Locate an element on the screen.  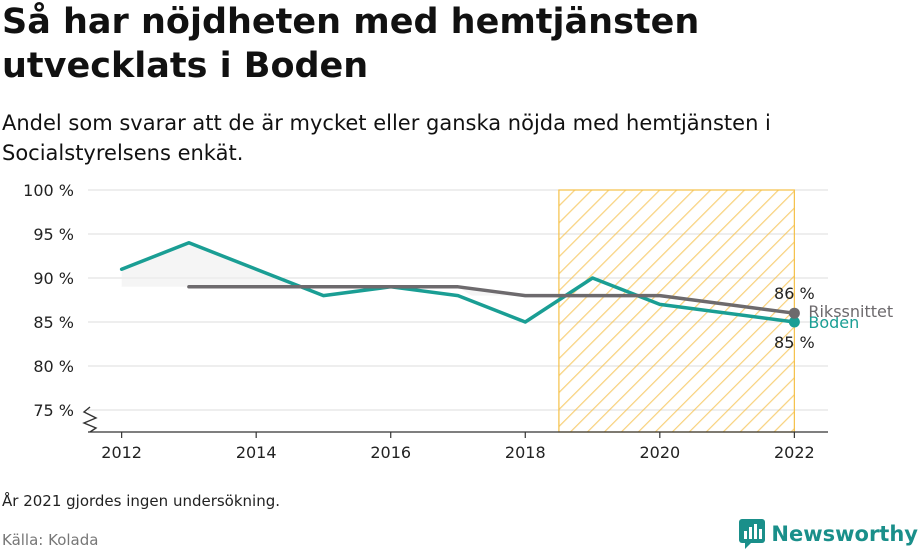
brand-name: Newsworthy is located at coordinates (844, 534).